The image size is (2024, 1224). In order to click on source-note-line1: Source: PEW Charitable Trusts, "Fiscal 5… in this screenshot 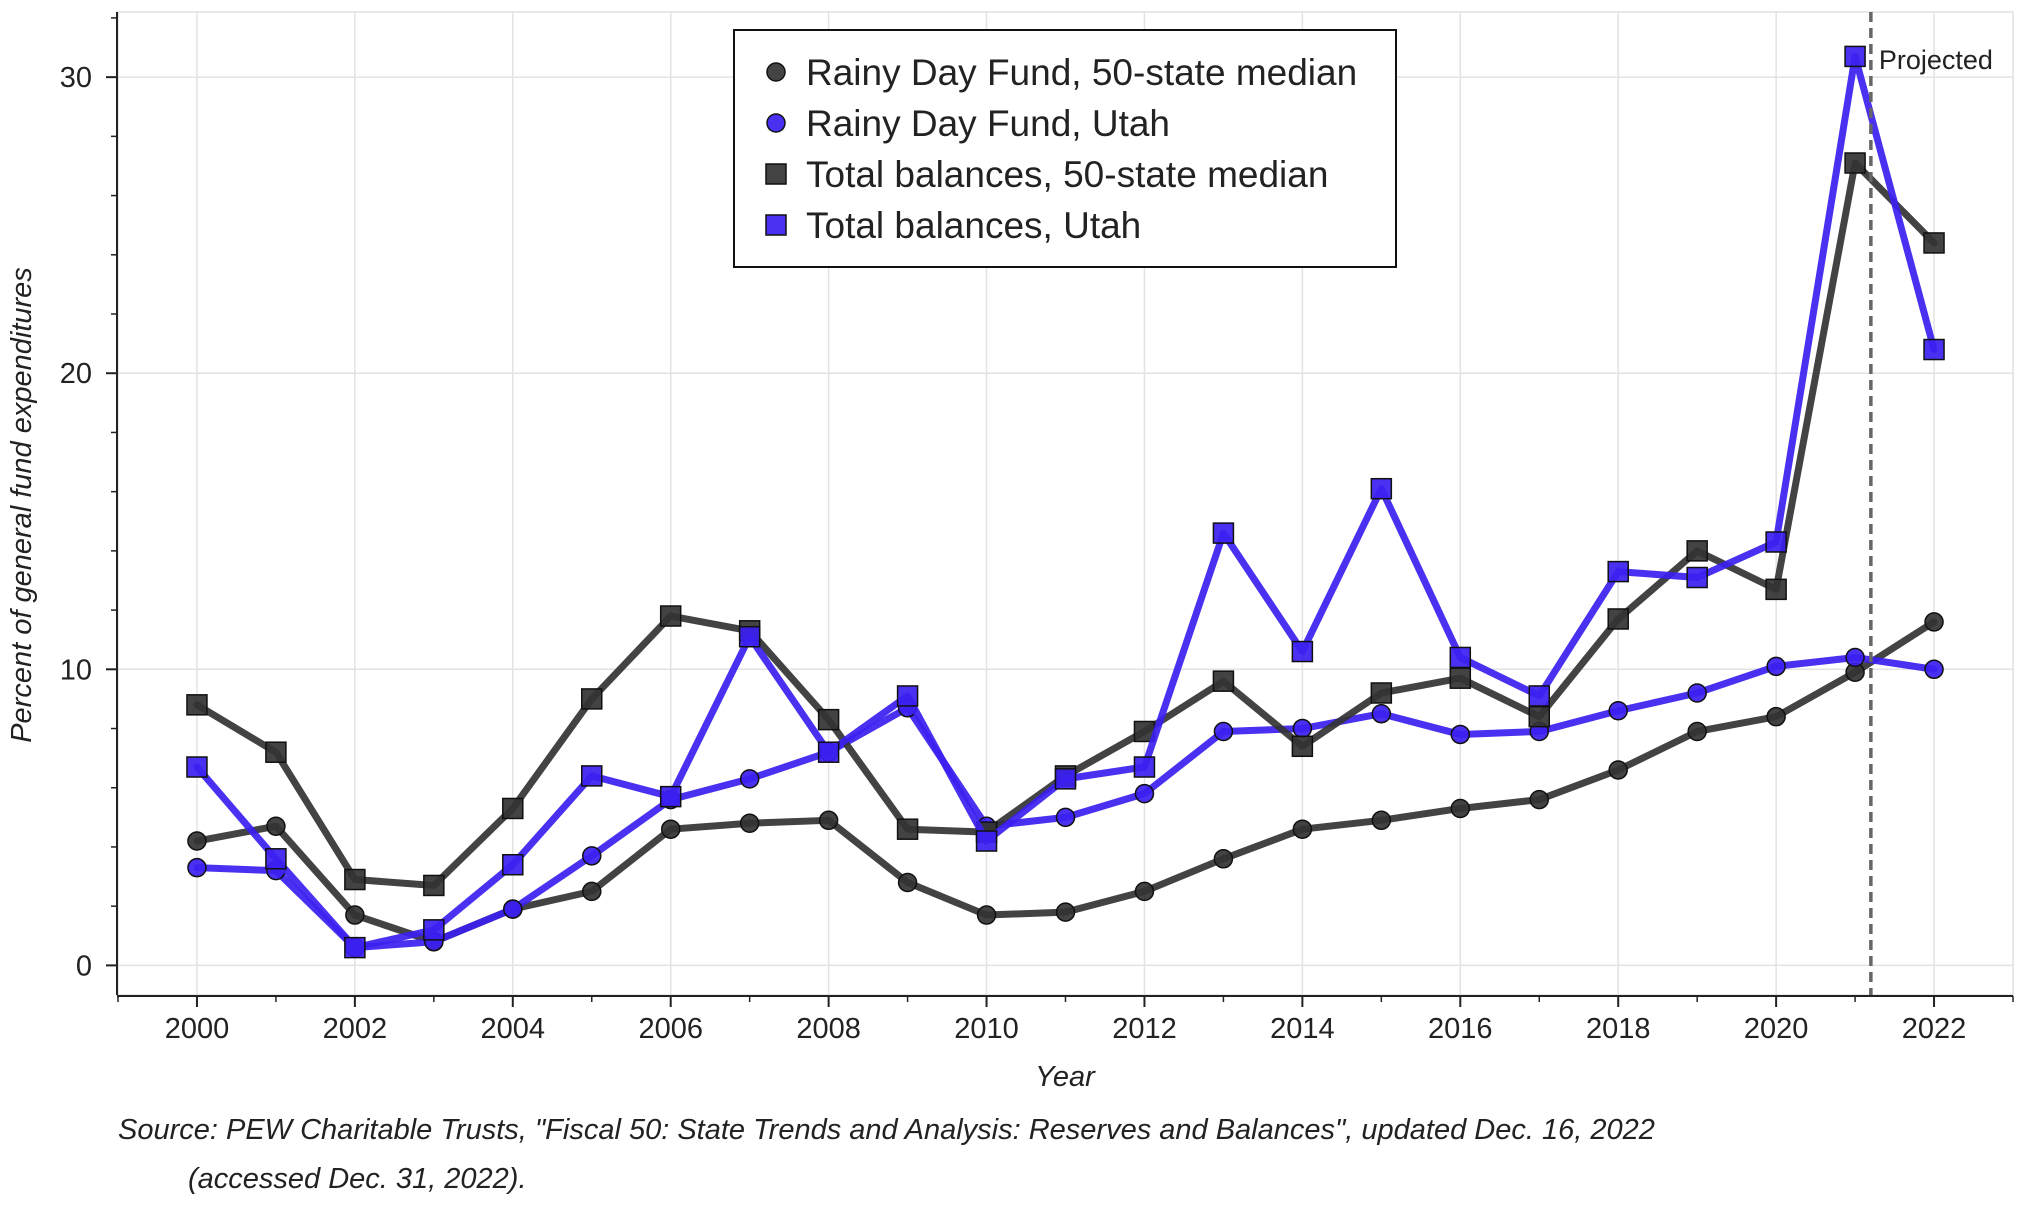, I will do `click(886, 1130)`.